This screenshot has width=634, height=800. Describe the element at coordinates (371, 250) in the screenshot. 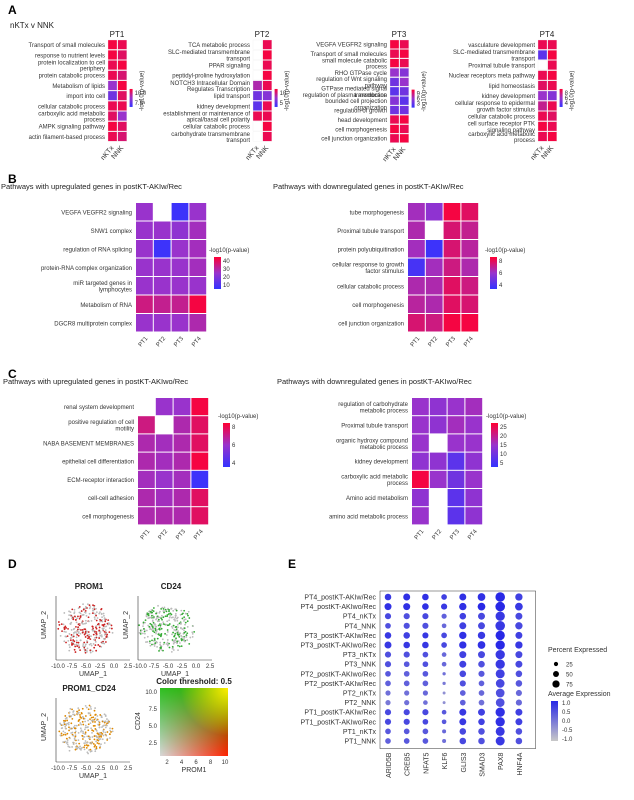

I see `panel-b-right-row-label: protein polyubiquitination` at that location.